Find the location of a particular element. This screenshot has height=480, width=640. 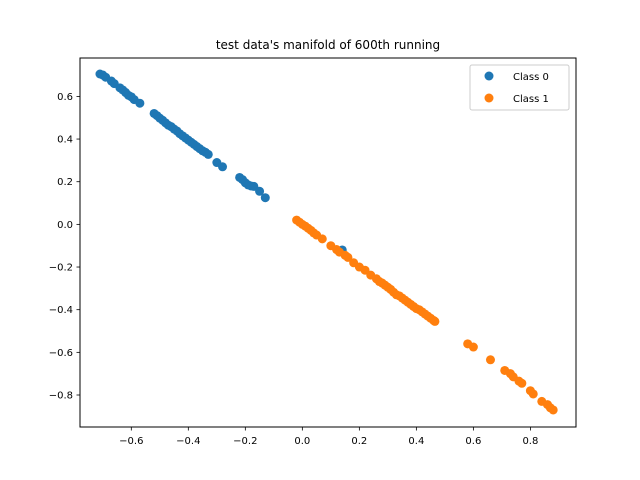

chart-title: test data's manifold of 600th running is located at coordinates (328, 45).